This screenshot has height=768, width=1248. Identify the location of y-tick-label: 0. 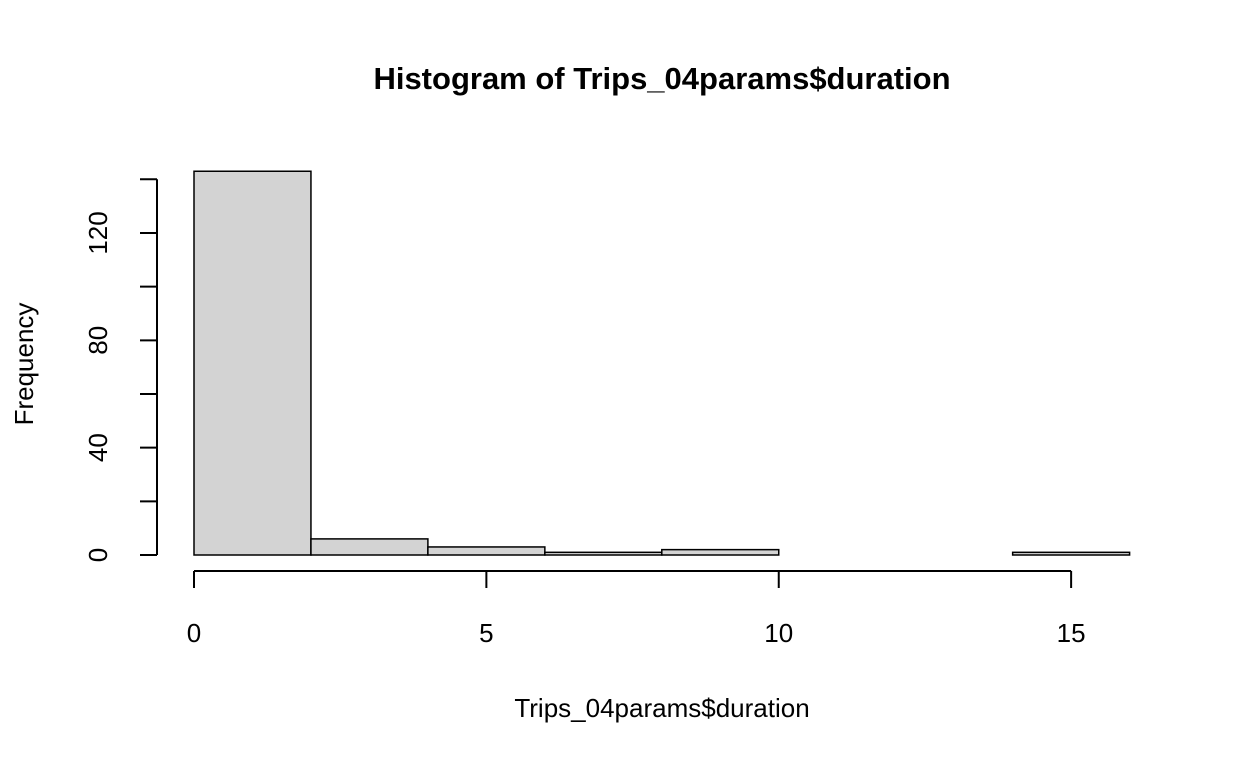
(98, 555).